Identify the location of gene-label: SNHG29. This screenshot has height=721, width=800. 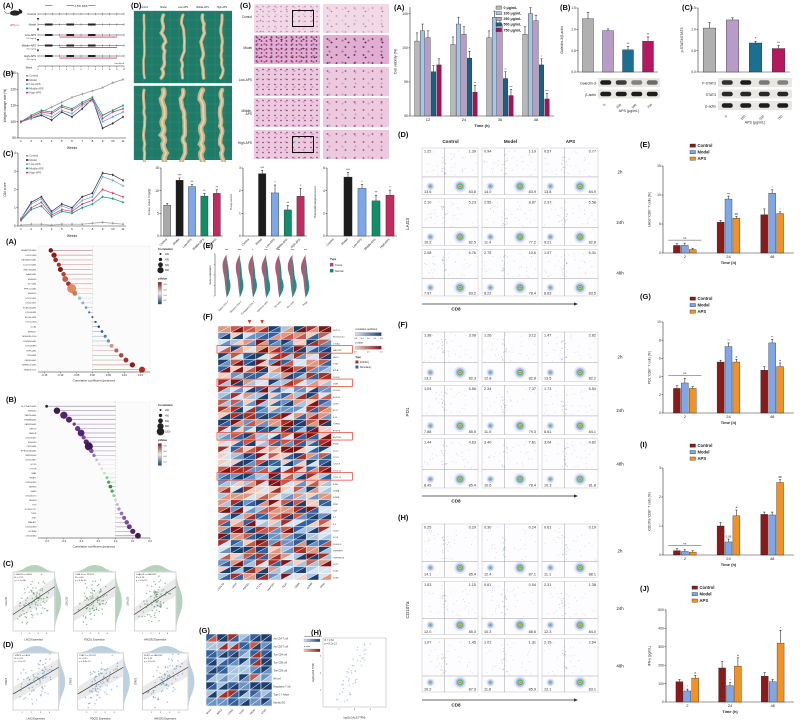
(33, 443).